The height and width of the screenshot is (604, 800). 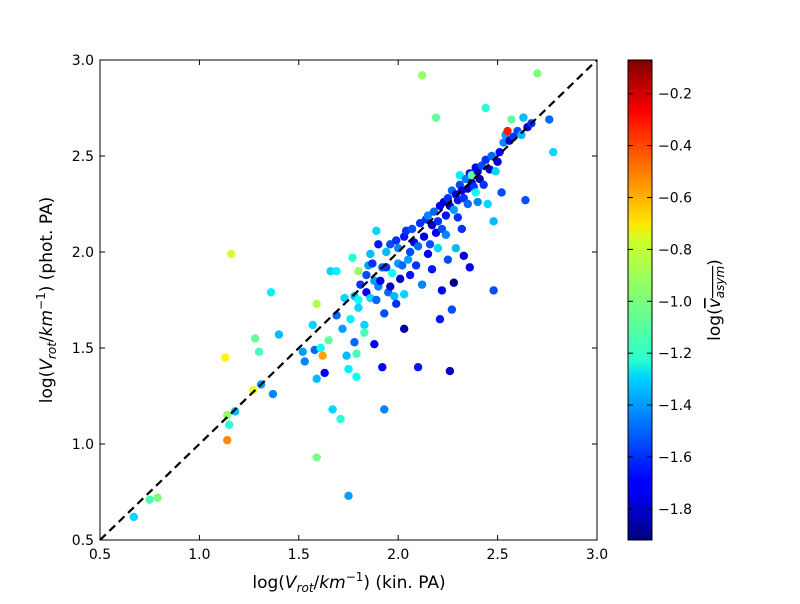 I want to click on colorbar-tick-label: −1.8, so click(x=675, y=510).